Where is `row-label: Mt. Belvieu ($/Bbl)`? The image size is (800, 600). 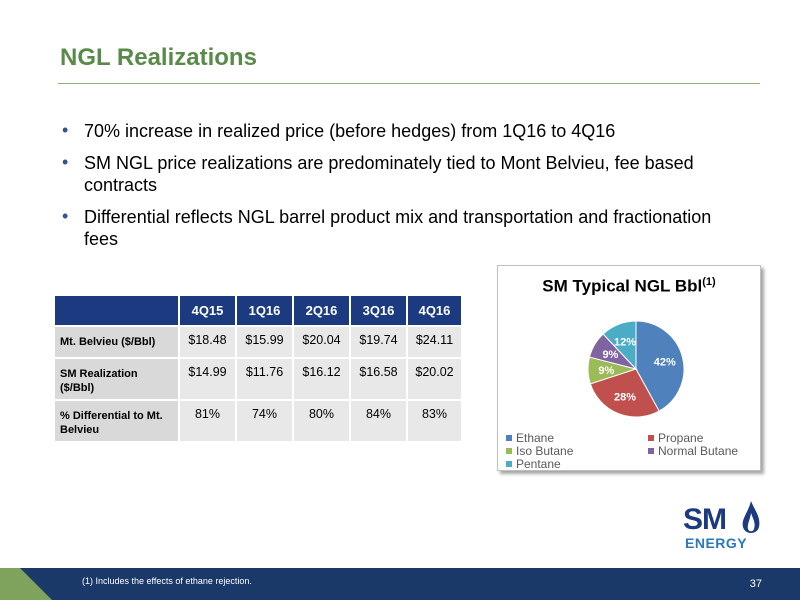
row-label: Mt. Belvieu ($/Bbl) is located at coordinates (117, 342).